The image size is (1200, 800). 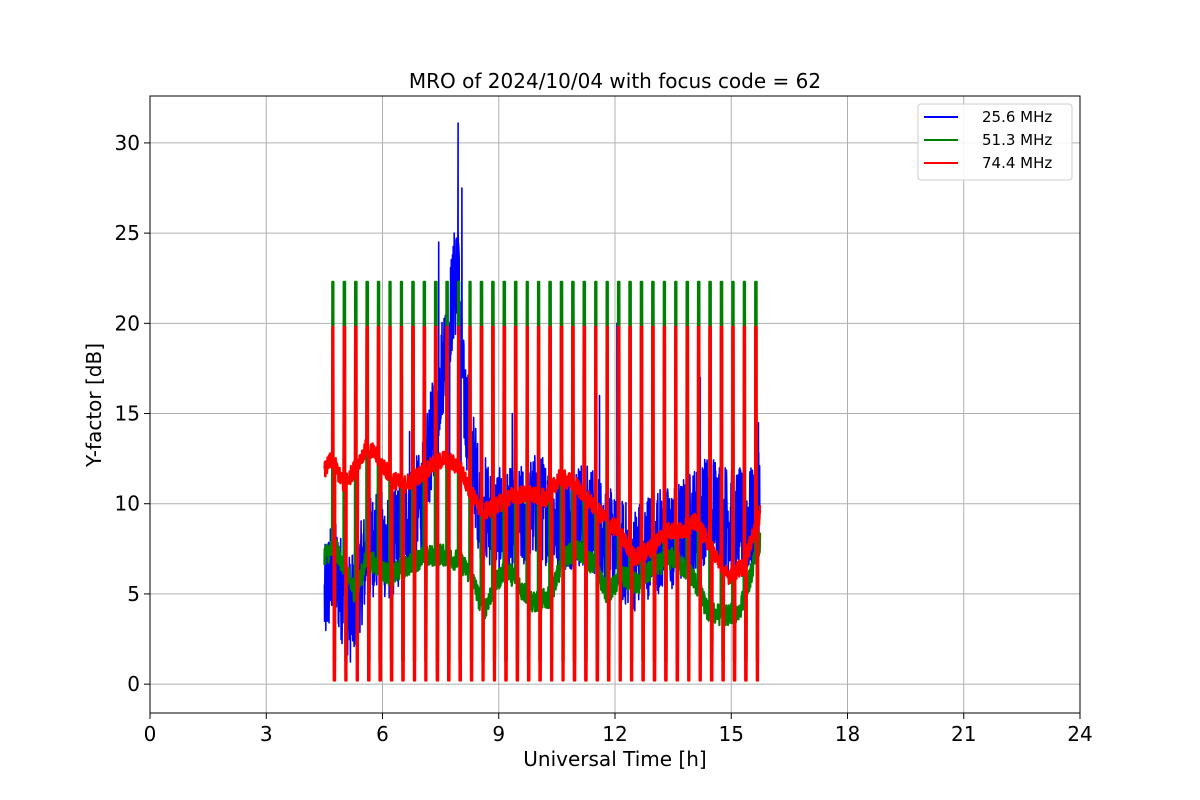 I want to click on y-tick-label: 0, so click(x=133, y=684).